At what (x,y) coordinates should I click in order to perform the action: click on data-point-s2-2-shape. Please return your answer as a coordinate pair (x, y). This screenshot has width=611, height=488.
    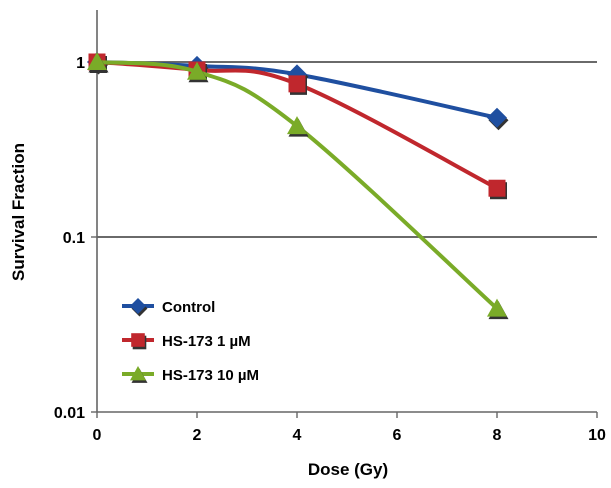
    Looking at the image, I should click on (297, 125).